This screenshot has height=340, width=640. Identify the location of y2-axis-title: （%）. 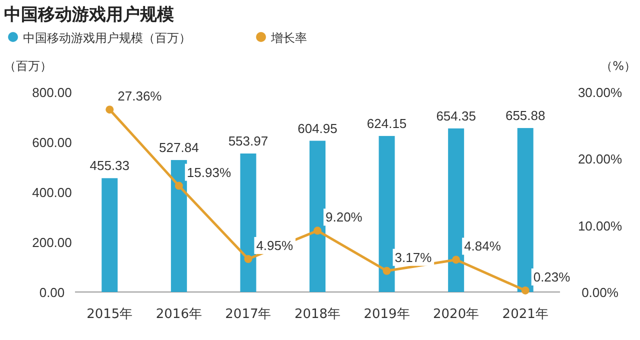
(618, 66).